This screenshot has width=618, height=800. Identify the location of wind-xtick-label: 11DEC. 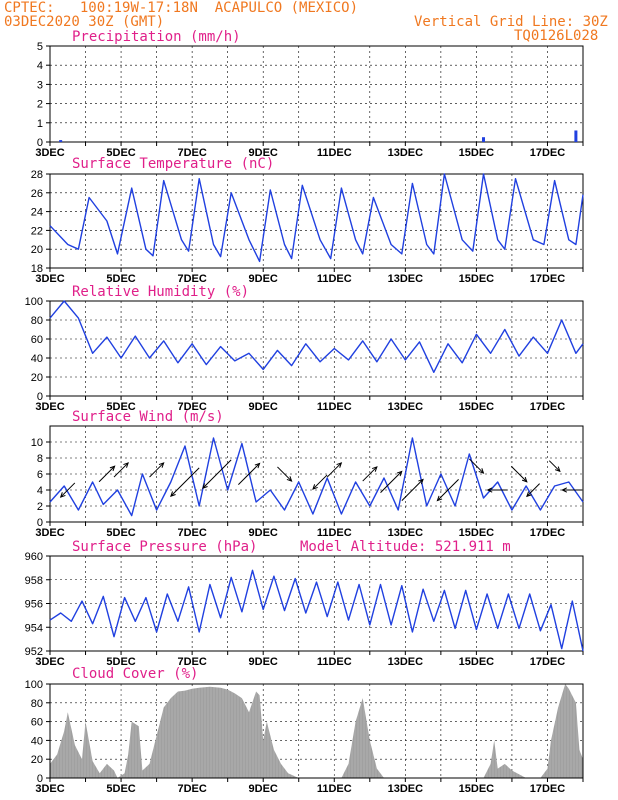
(334, 533).